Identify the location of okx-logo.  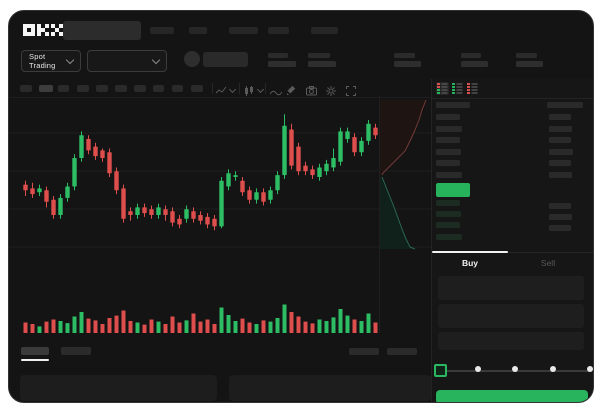
(43, 29).